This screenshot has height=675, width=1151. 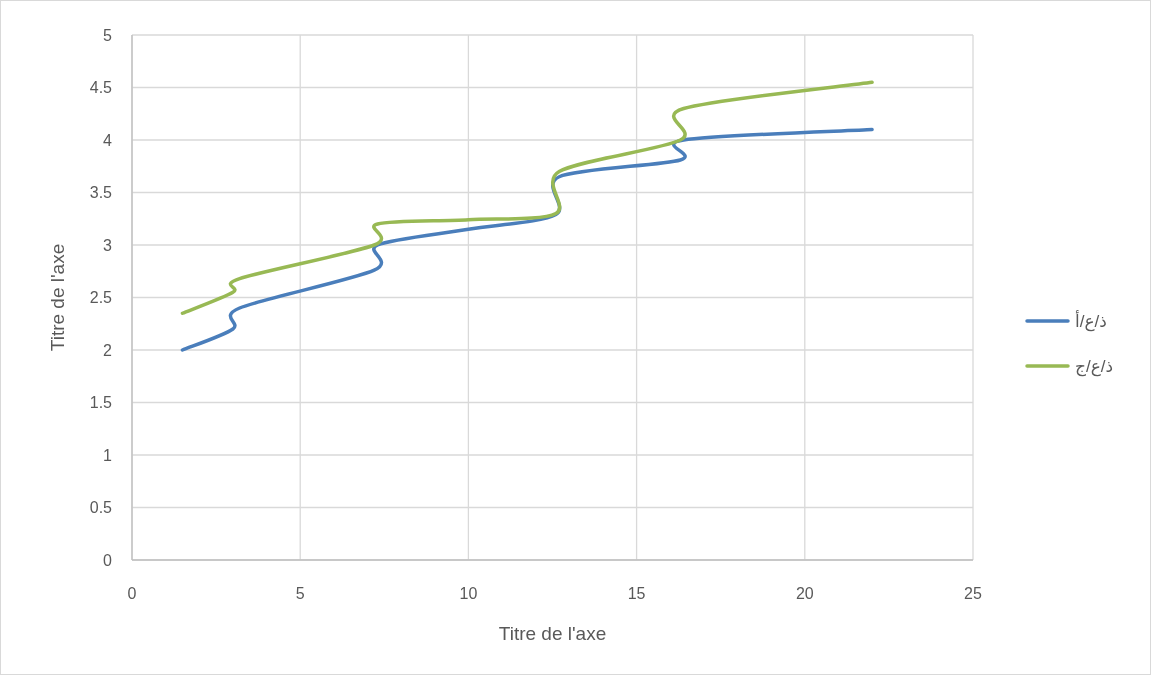 What do you see at coordinates (108, 560) in the screenshot?
I see `y-tick-label: 0` at bounding box center [108, 560].